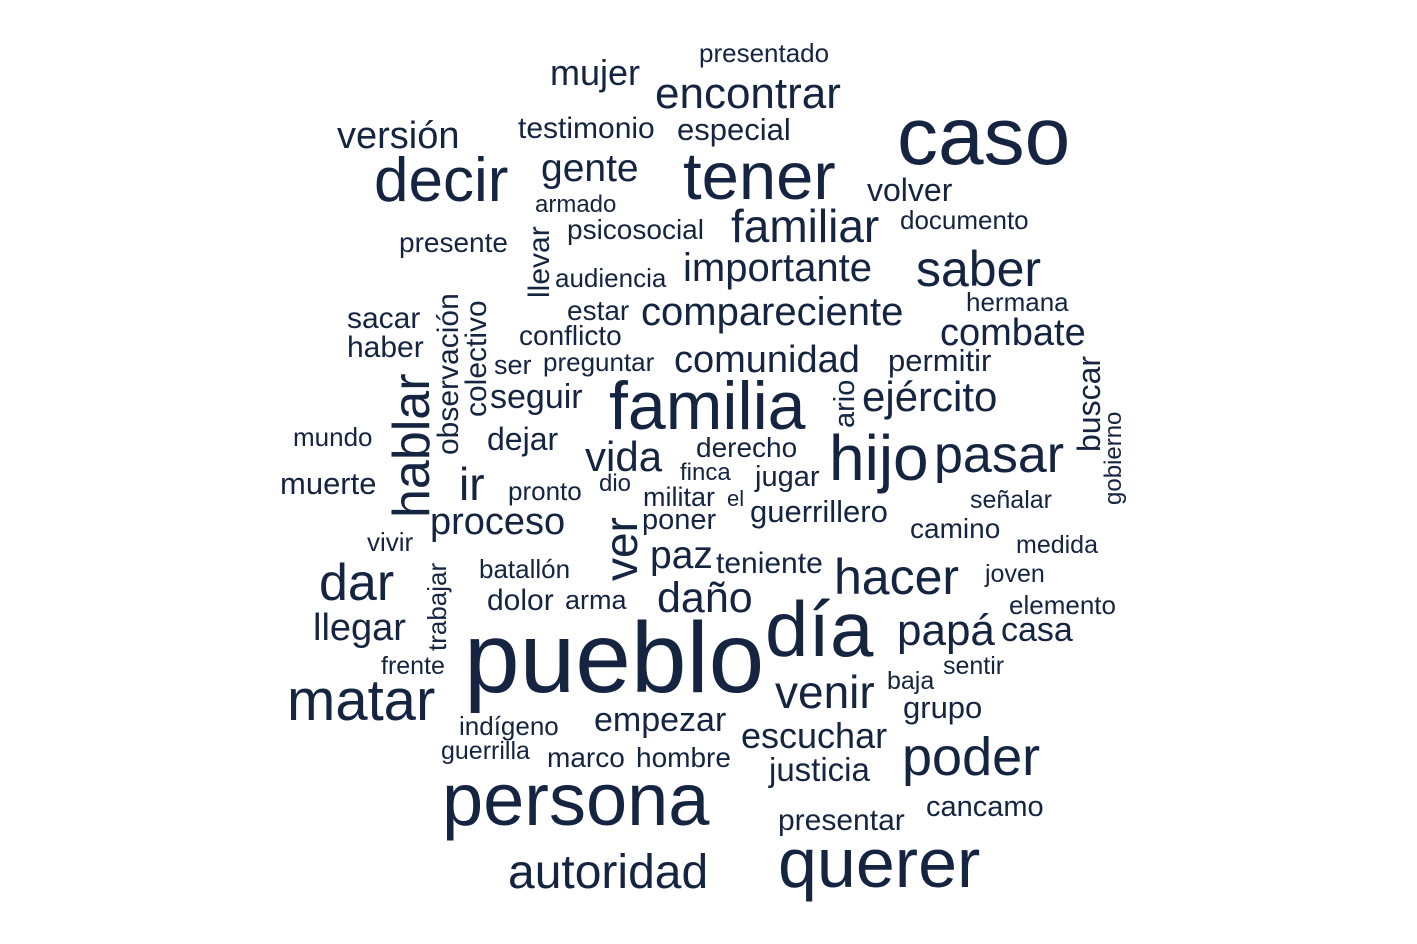  Describe the element at coordinates (879, 458) in the screenshot. I see `word: hijo` at that location.